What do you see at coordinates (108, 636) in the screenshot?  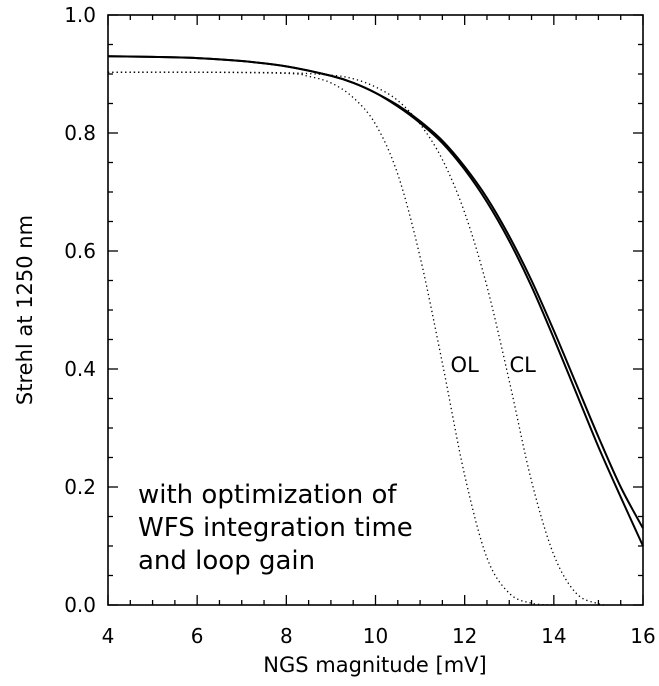 I see `x-tick-label: 4` at bounding box center [108, 636].